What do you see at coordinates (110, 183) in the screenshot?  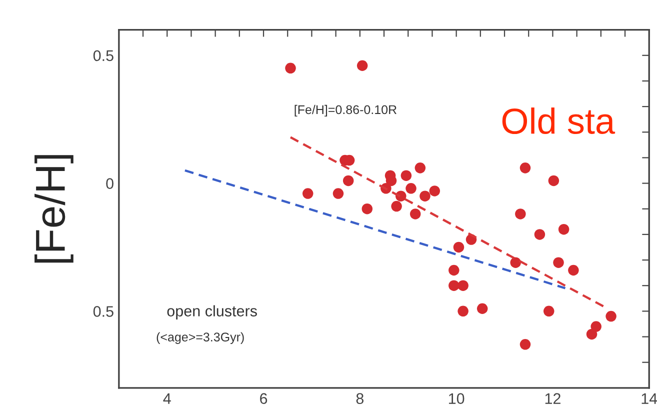 I see `y-tick-label: 0` at bounding box center [110, 183].